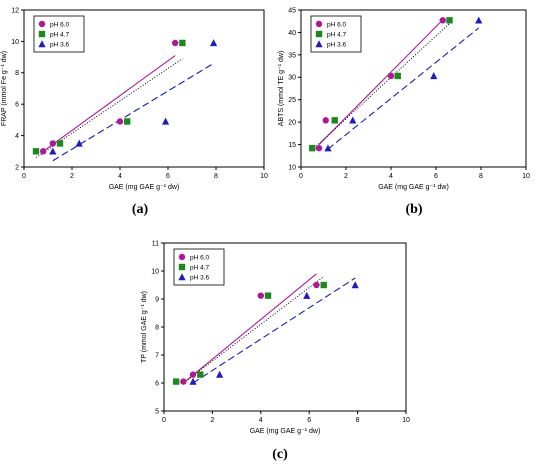  What do you see at coordinates (157, 411) in the screenshot?
I see `y-tick-label: 5` at bounding box center [157, 411].